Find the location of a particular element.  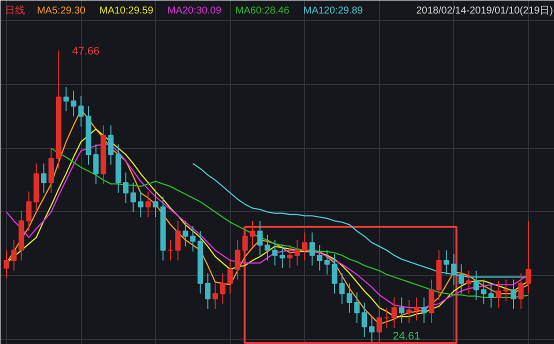

chart-title: 日线 is located at coordinates (14, 10).